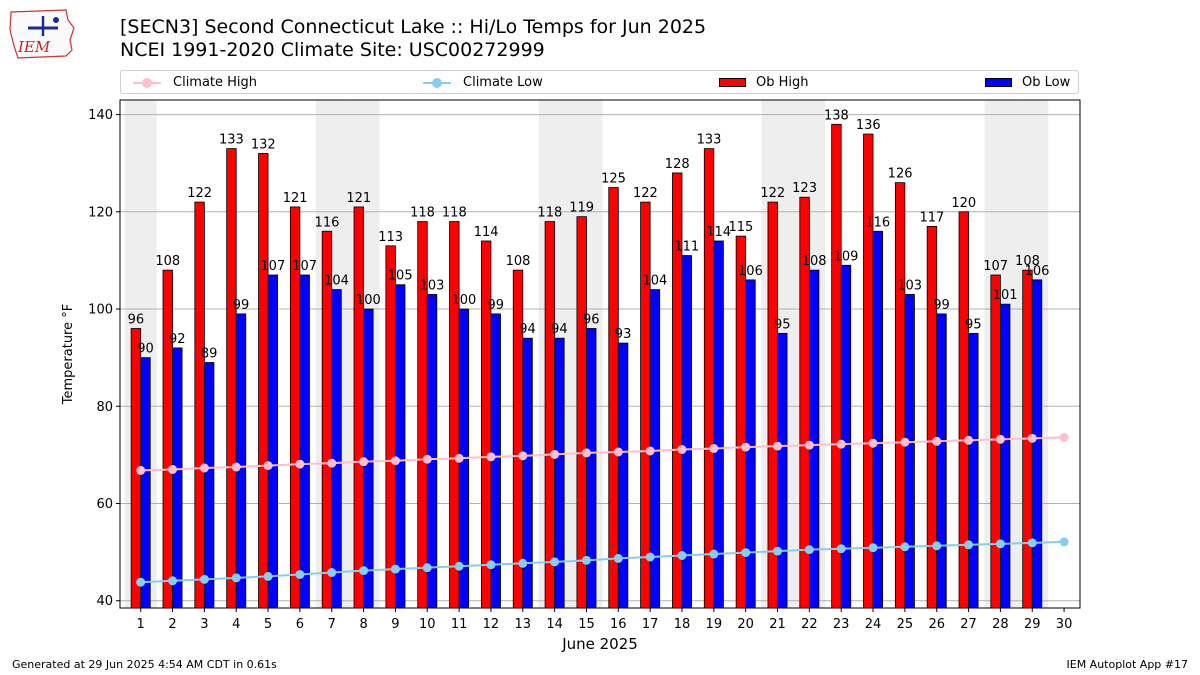 The height and width of the screenshot is (675, 1200). Describe the element at coordinates (199, 193) in the screenshot. I see `label-ob-high-3: 122` at that location.